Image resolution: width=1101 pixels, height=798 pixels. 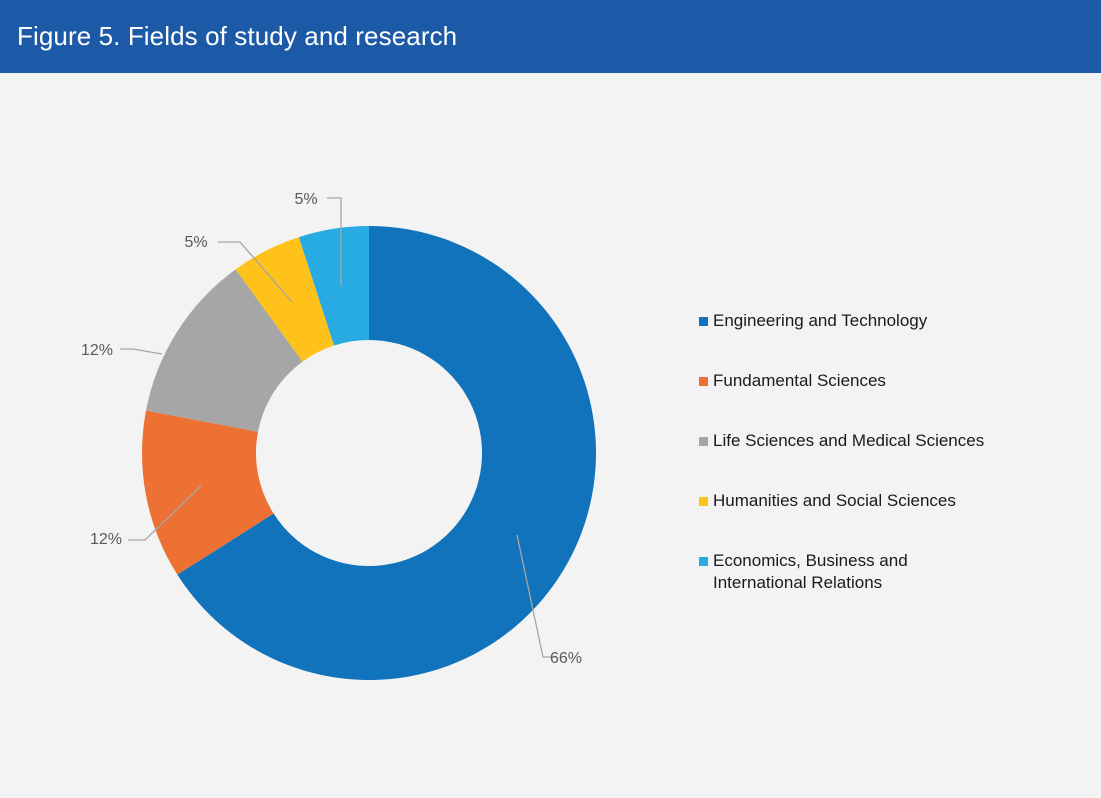 What do you see at coordinates (799, 380) in the screenshot?
I see `legend-label: Fundamental Sciences` at bounding box center [799, 380].